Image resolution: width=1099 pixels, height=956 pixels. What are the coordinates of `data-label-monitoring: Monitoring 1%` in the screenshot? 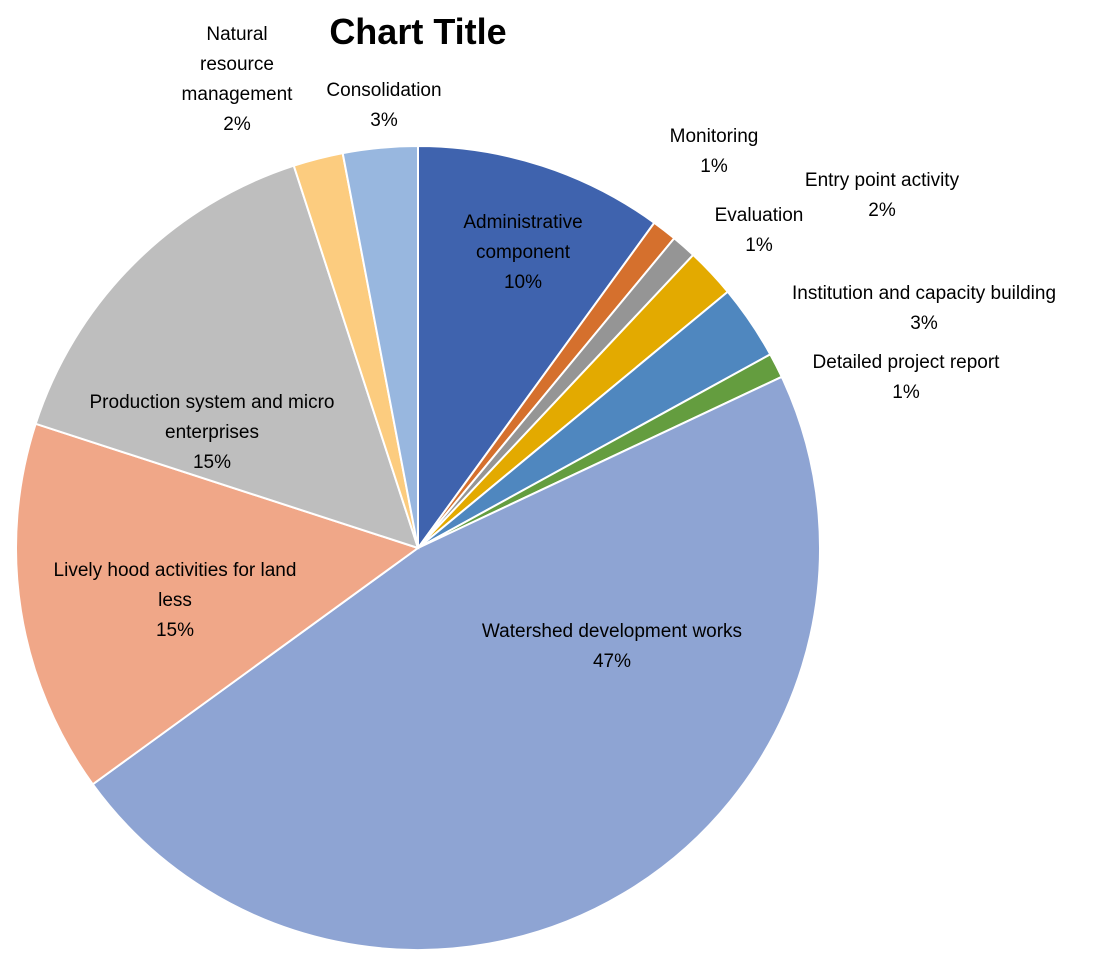 It's located at (714, 151).